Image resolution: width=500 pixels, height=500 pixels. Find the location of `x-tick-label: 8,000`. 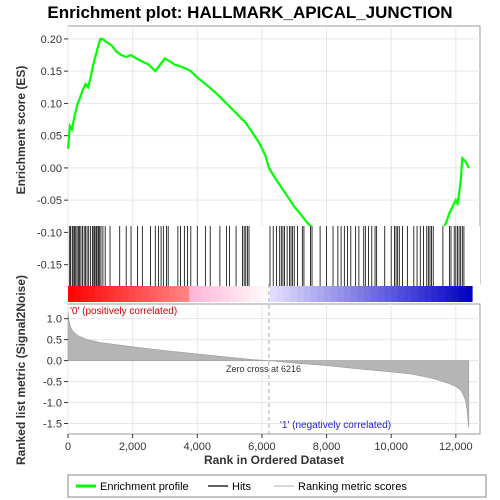

x-tick-label: 8,000 is located at coordinates (327, 447).